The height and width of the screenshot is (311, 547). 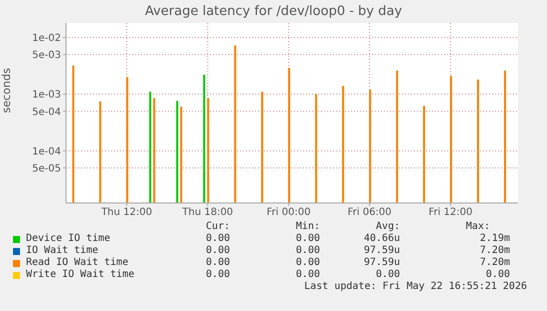 I want to click on text: Avg:, so click(x=387, y=226).